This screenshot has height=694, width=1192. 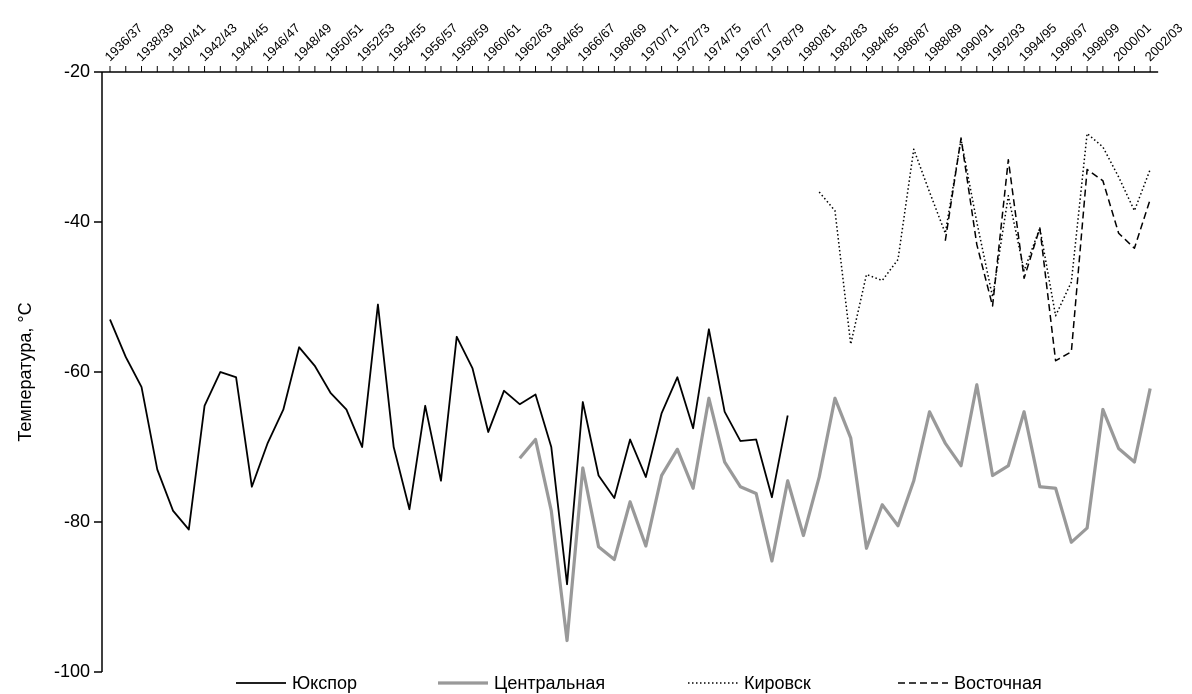 I want to click on y-tick-label: -100, so click(x=72, y=671).